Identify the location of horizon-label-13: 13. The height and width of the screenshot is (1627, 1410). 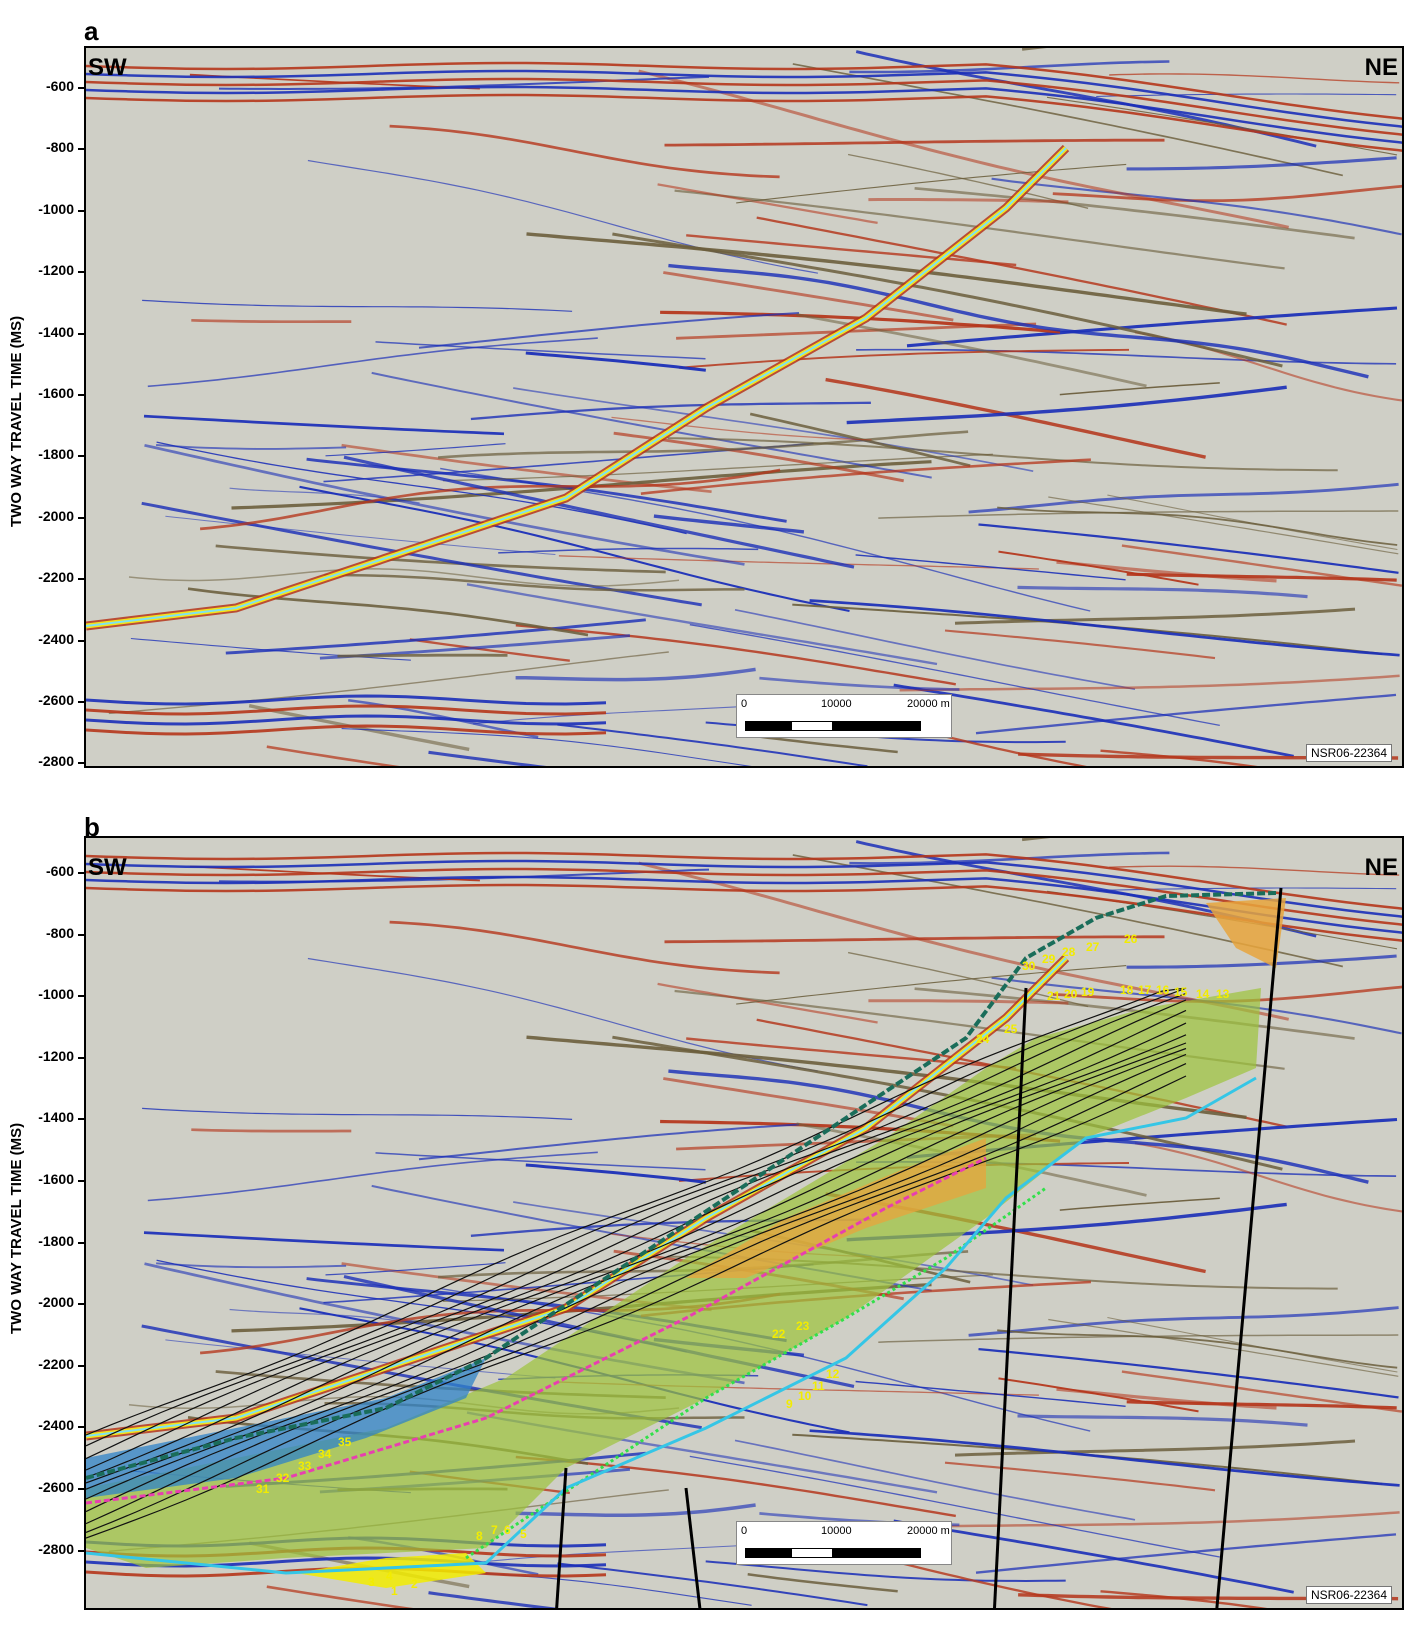
(1223, 994).